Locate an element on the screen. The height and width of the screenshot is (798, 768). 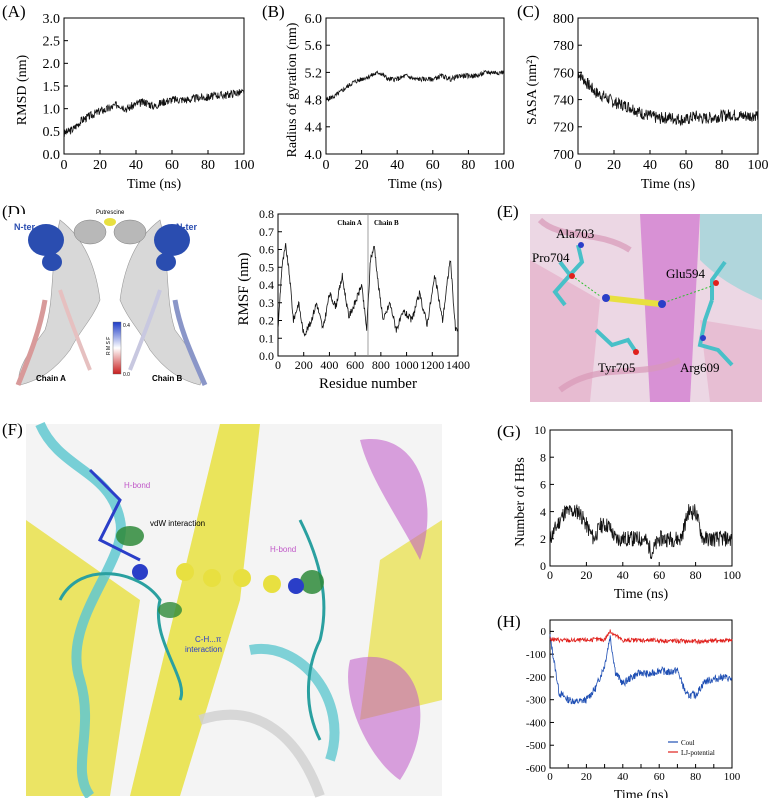
panel-label-f: (F) is located at coordinates (12, 429).